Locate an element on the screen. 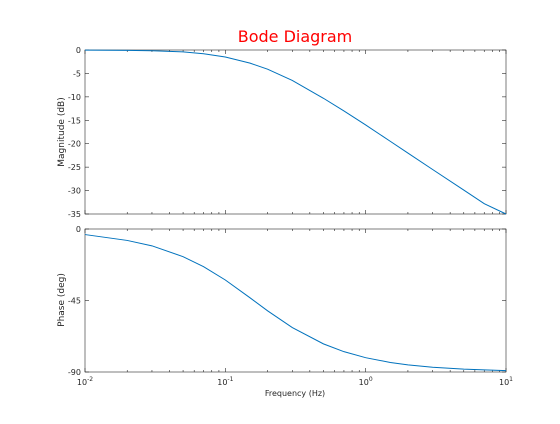 The width and height of the screenshot is (560, 424). magnitude-ytick-label: -30 is located at coordinates (74, 191).